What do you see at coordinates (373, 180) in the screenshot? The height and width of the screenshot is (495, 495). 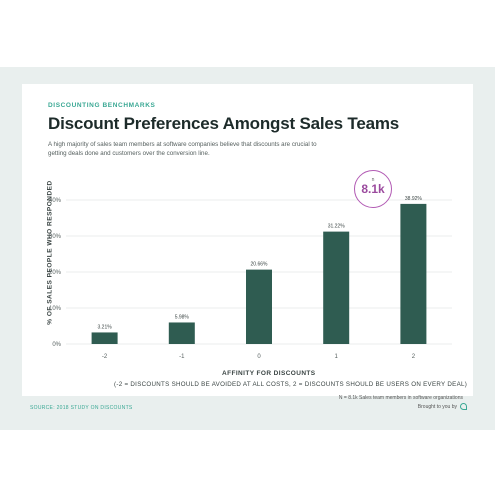 I see `callout-label: n` at bounding box center [373, 180].